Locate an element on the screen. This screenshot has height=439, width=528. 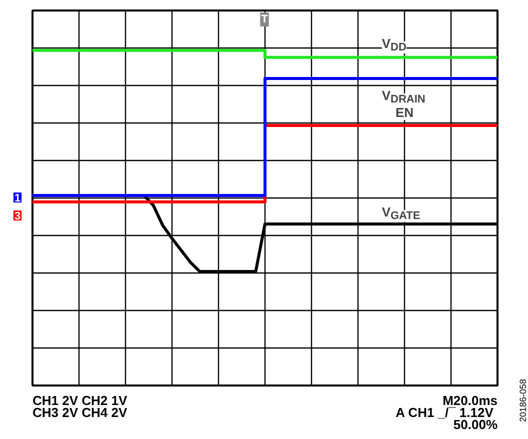
text: 50.00% is located at coordinates (475, 424).